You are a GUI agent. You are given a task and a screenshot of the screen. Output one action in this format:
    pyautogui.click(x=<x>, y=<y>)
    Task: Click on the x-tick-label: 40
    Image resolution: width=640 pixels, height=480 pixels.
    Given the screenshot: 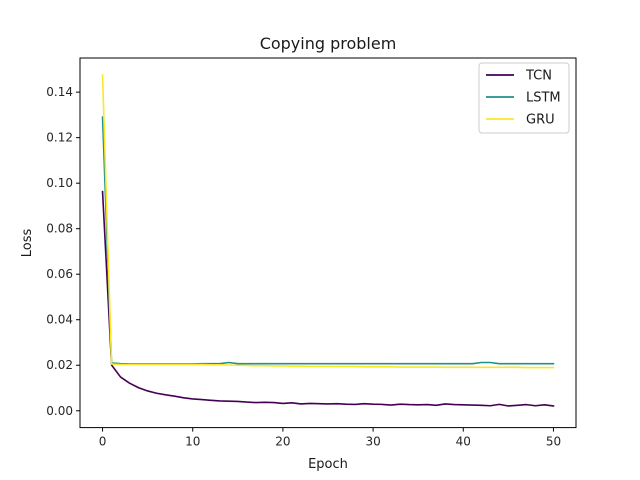 What is the action you would take?
    pyautogui.click(x=463, y=442)
    